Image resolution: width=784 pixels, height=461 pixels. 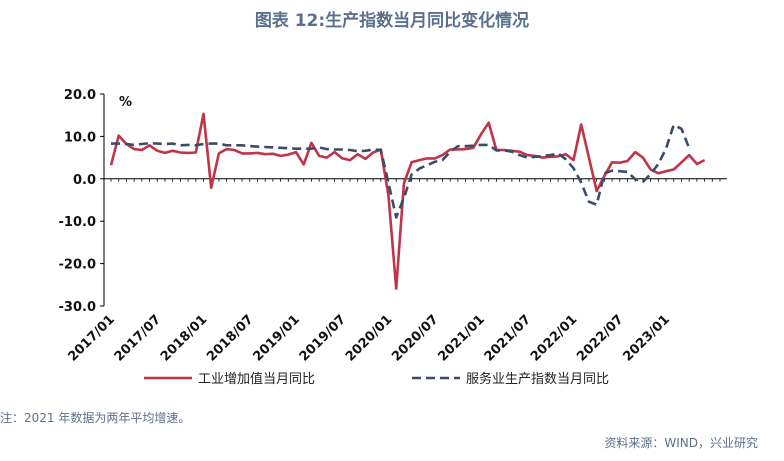 I want to click on legend-label-0: 工业增加值当月同比, so click(x=256, y=379).